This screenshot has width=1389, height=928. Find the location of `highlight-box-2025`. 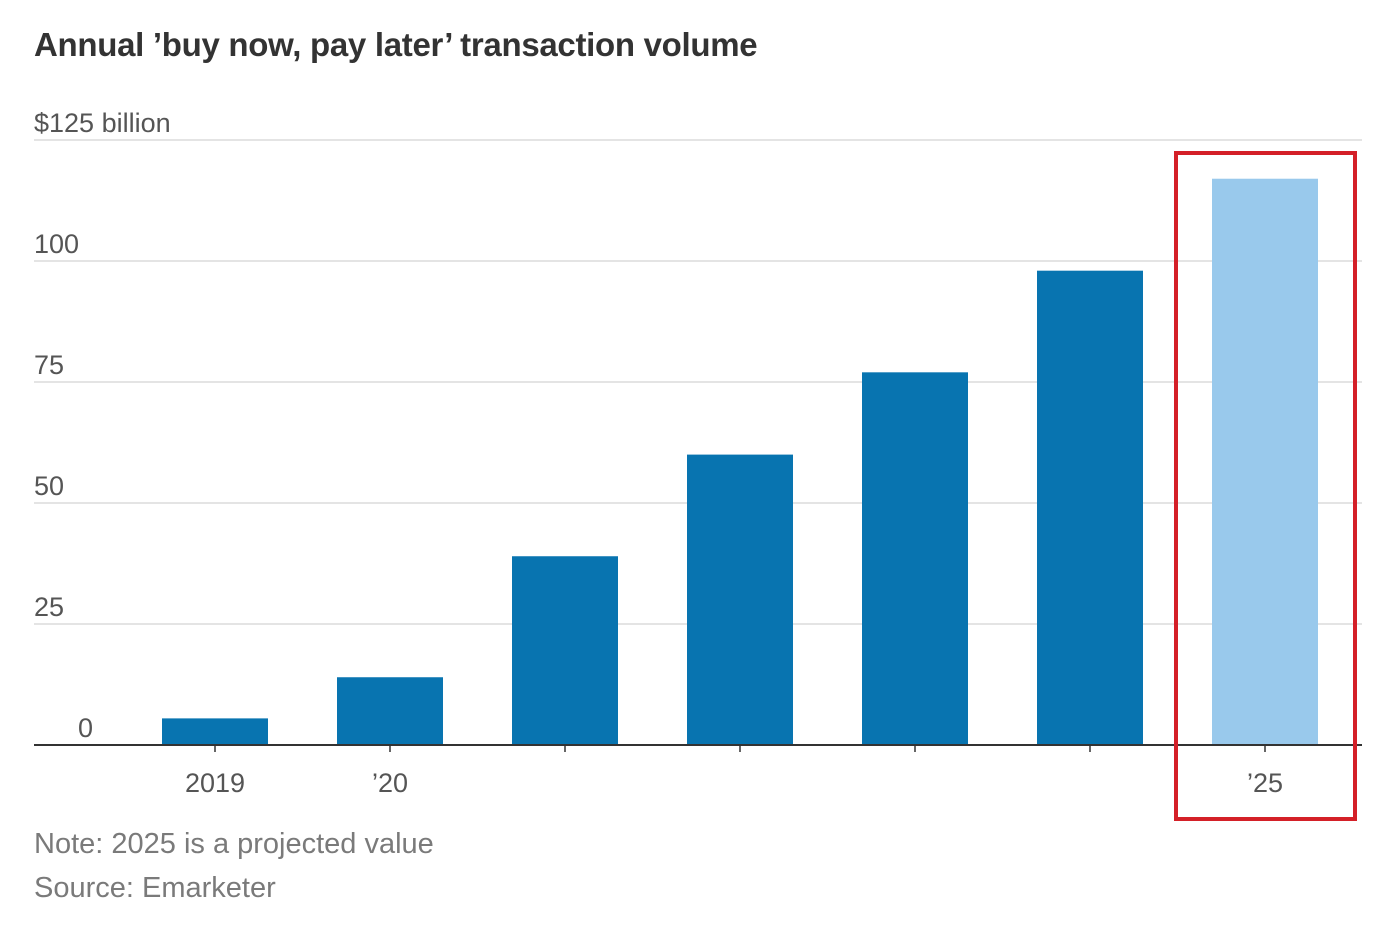

highlight-box-2025 is located at coordinates (1265, 486).